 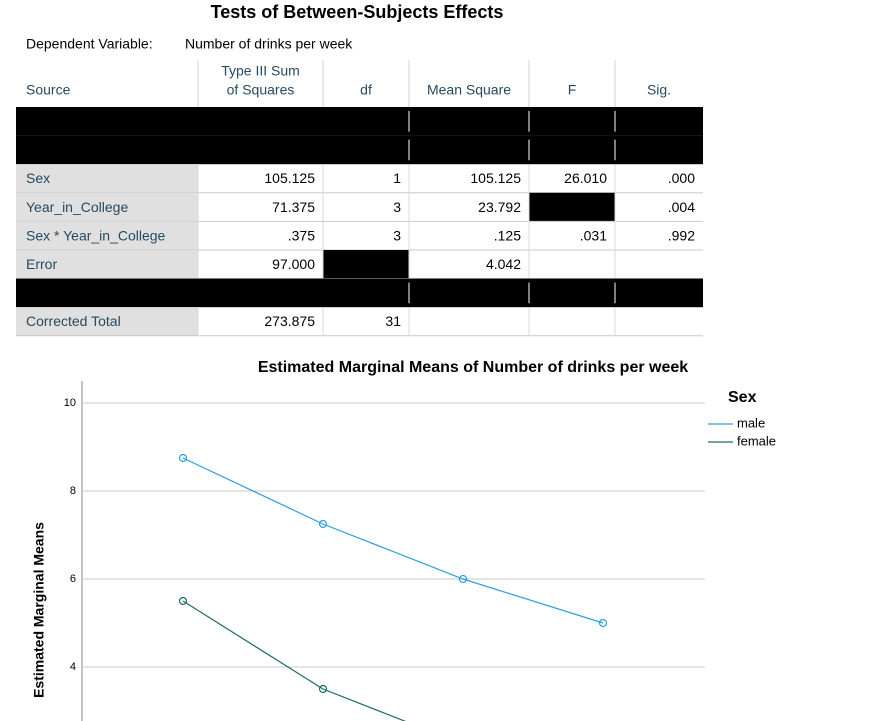 I want to click on cell-value: 26.010, so click(x=585, y=178).